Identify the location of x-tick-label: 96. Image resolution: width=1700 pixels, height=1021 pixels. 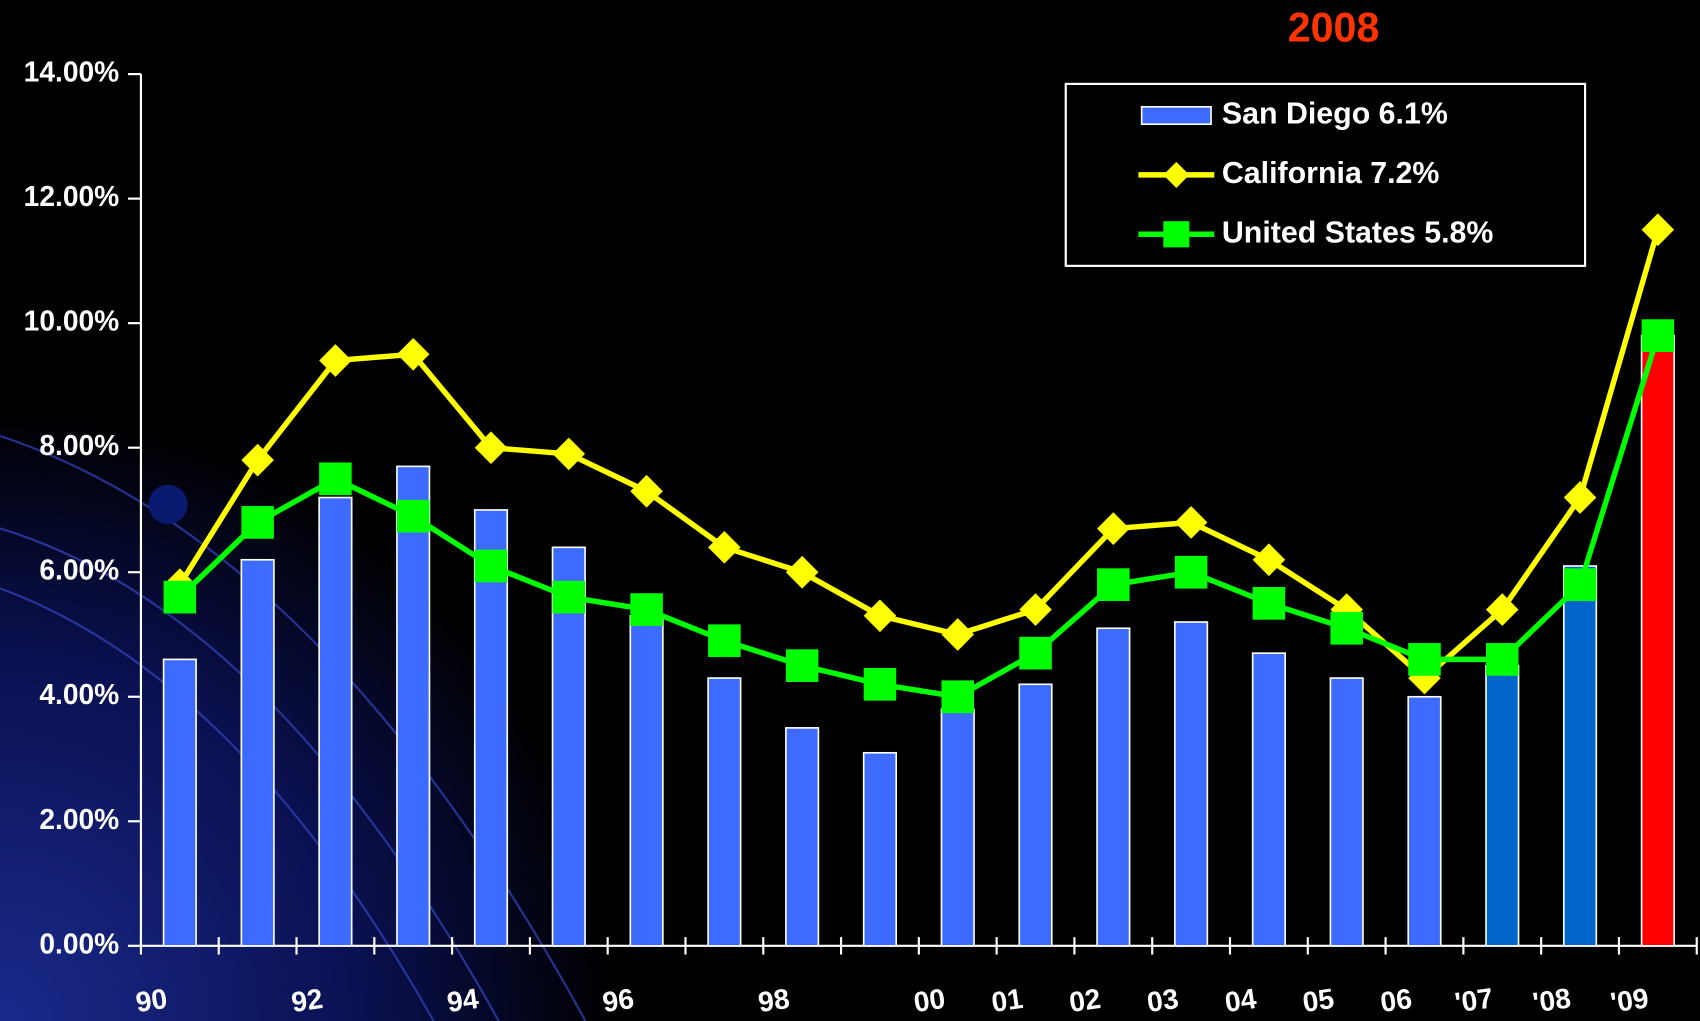
(617, 1000).